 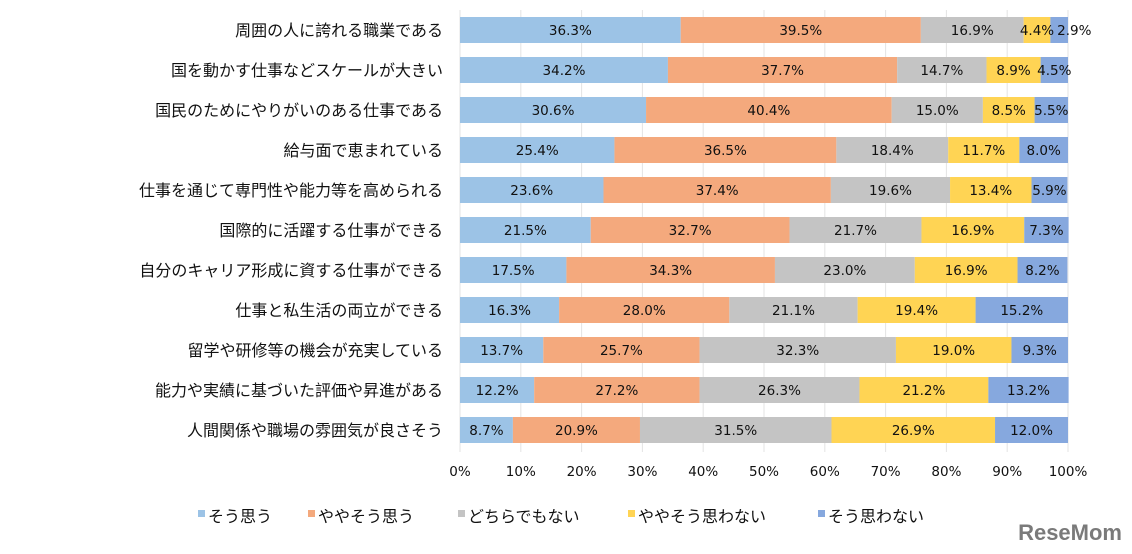 What do you see at coordinates (886, 472) in the screenshot?
I see `x-tick-label: 70%` at bounding box center [886, 472].